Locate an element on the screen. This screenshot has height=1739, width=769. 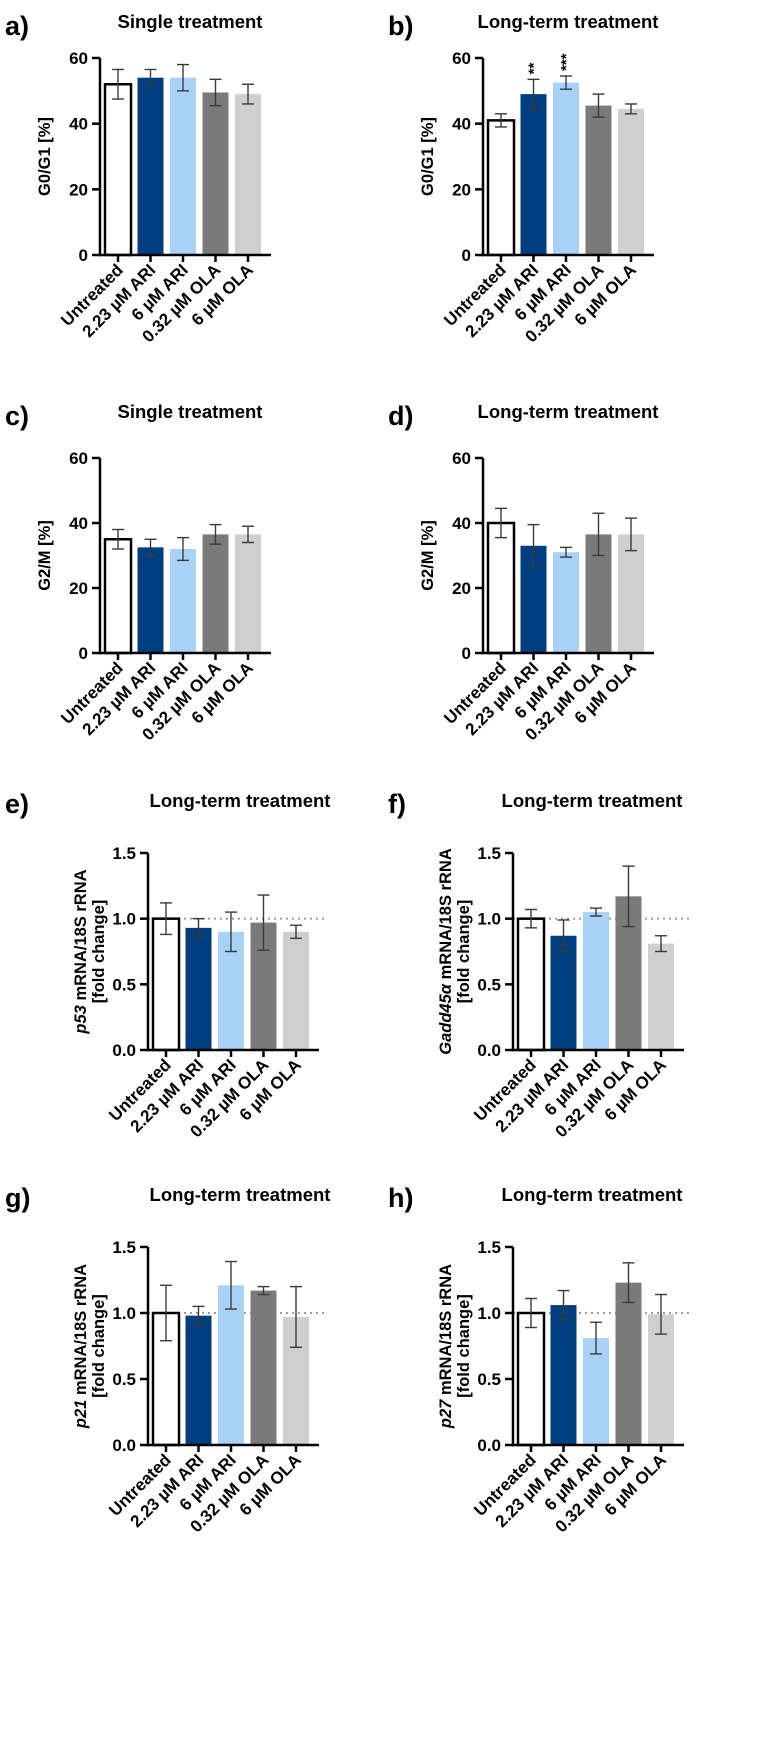
panel-label: f) is located at coordinates (397, 804).